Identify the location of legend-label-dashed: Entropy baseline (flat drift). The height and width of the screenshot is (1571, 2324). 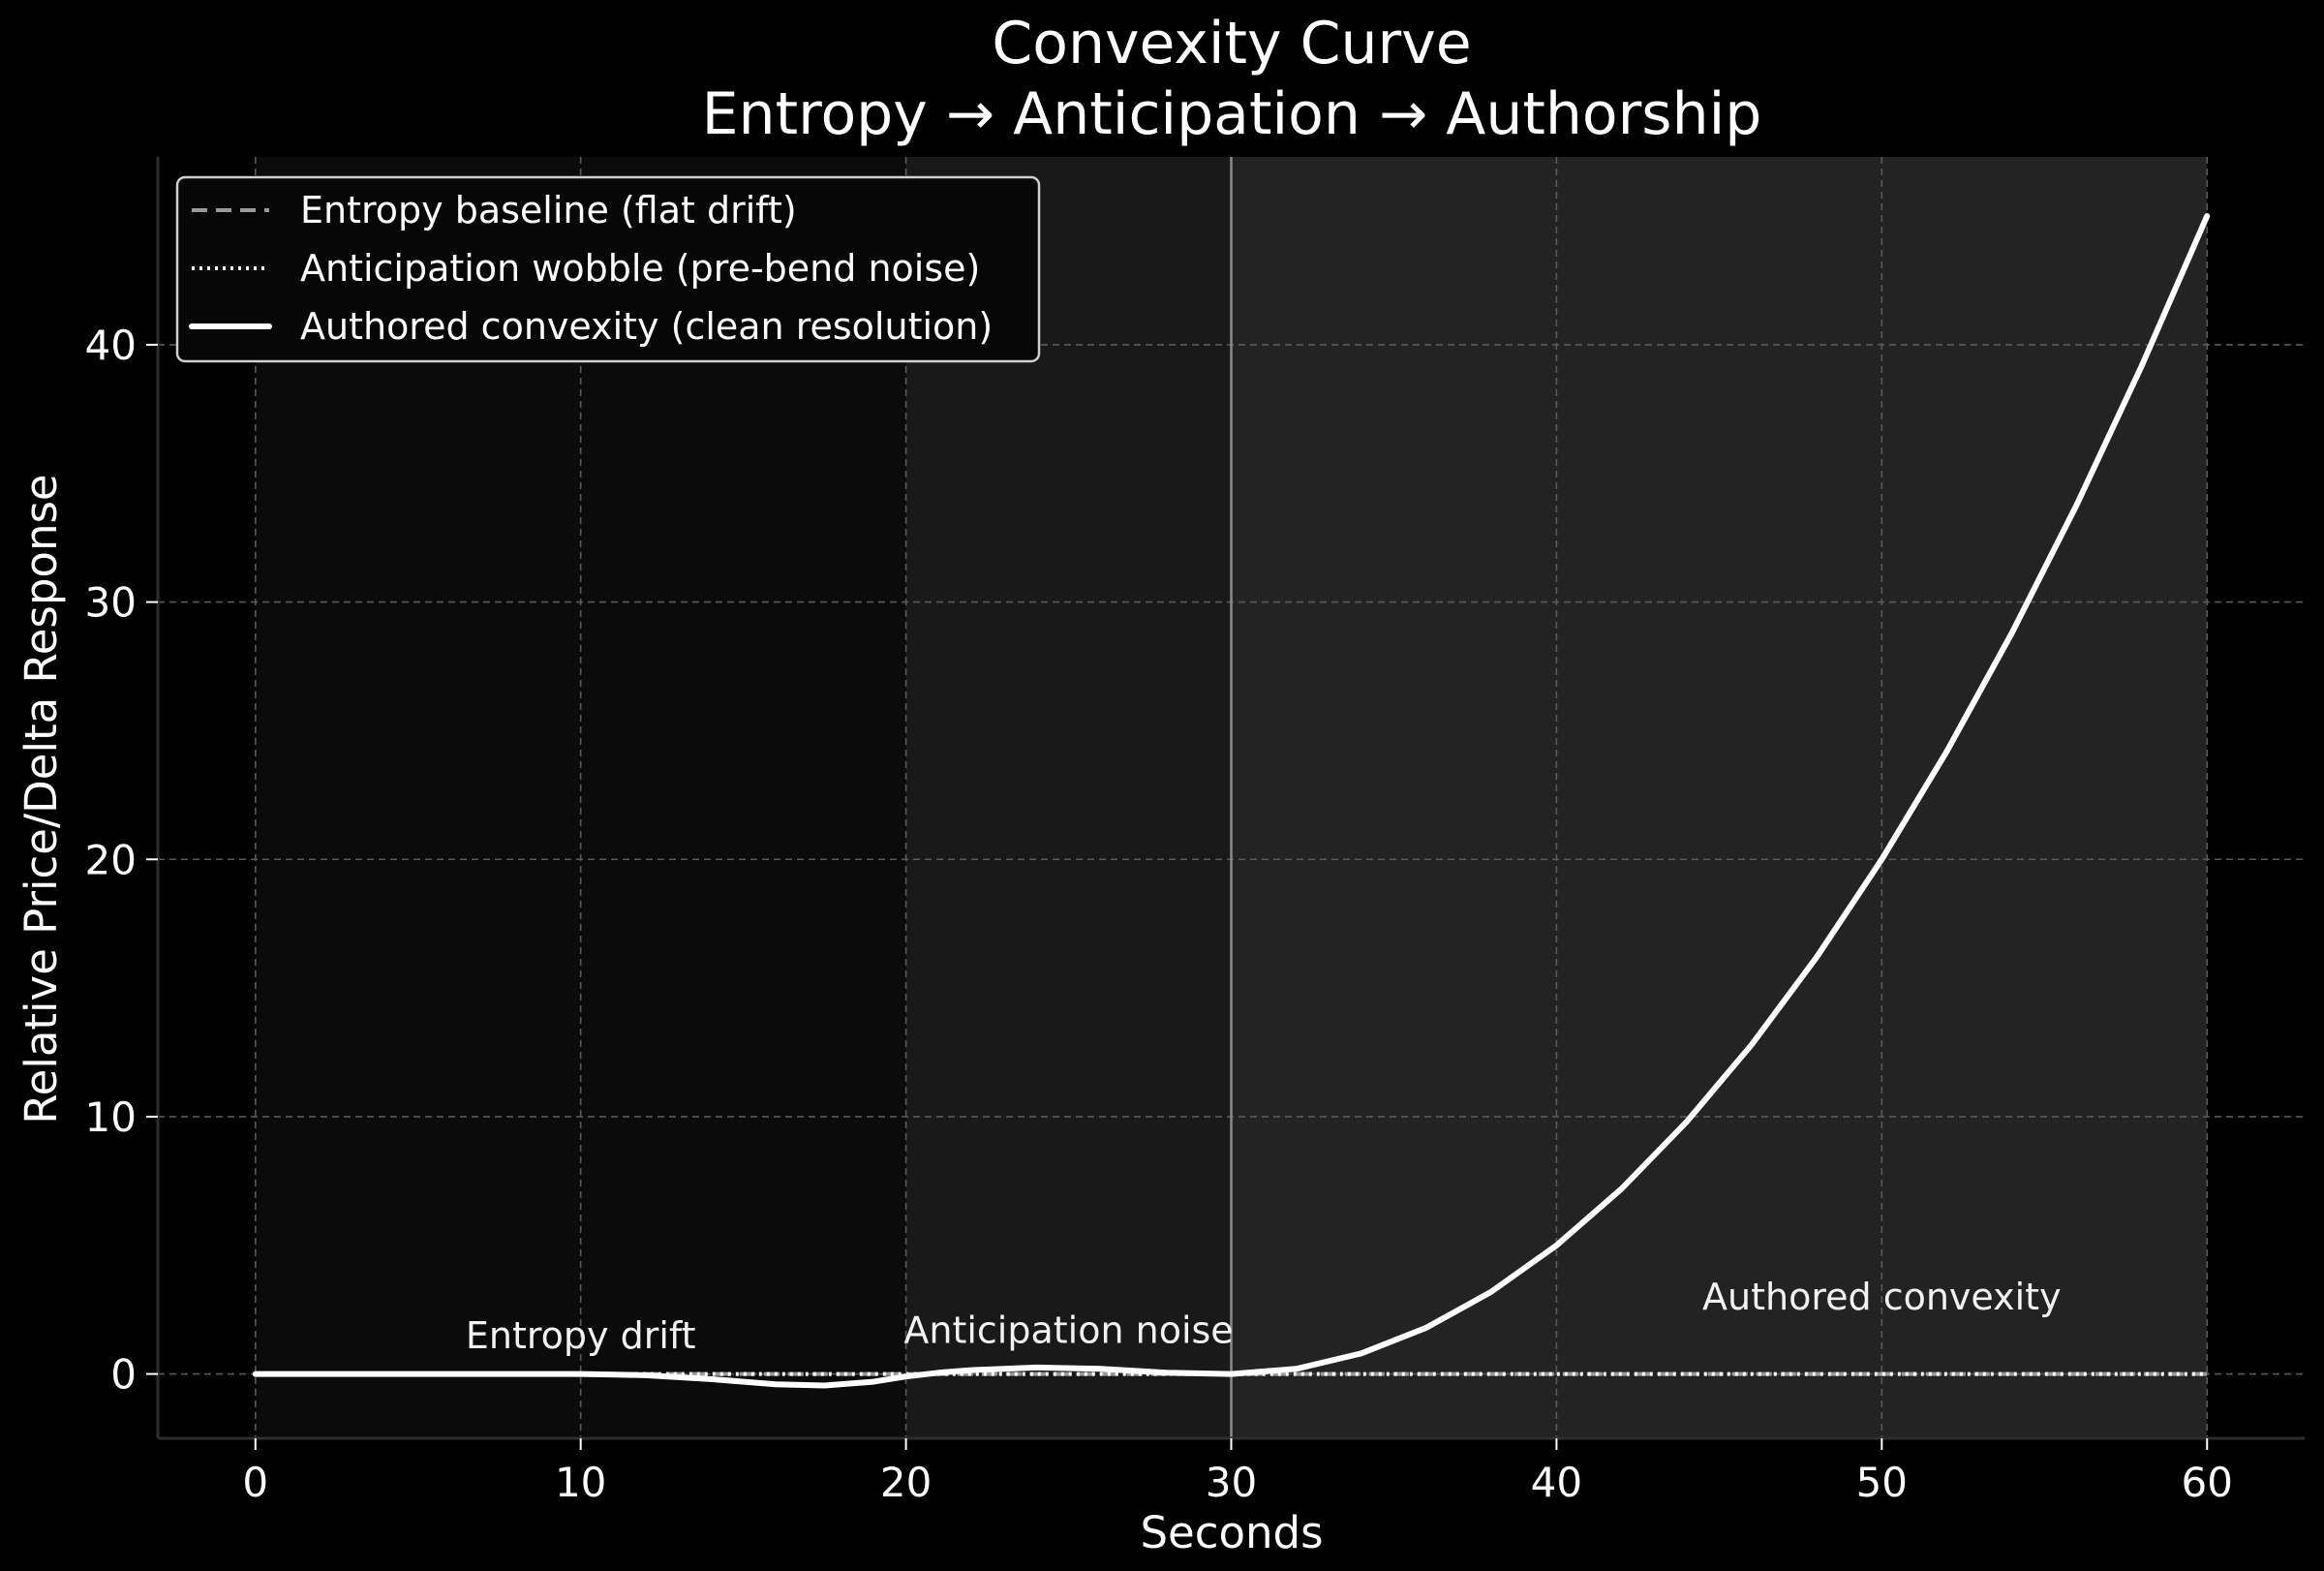
(549, 210).